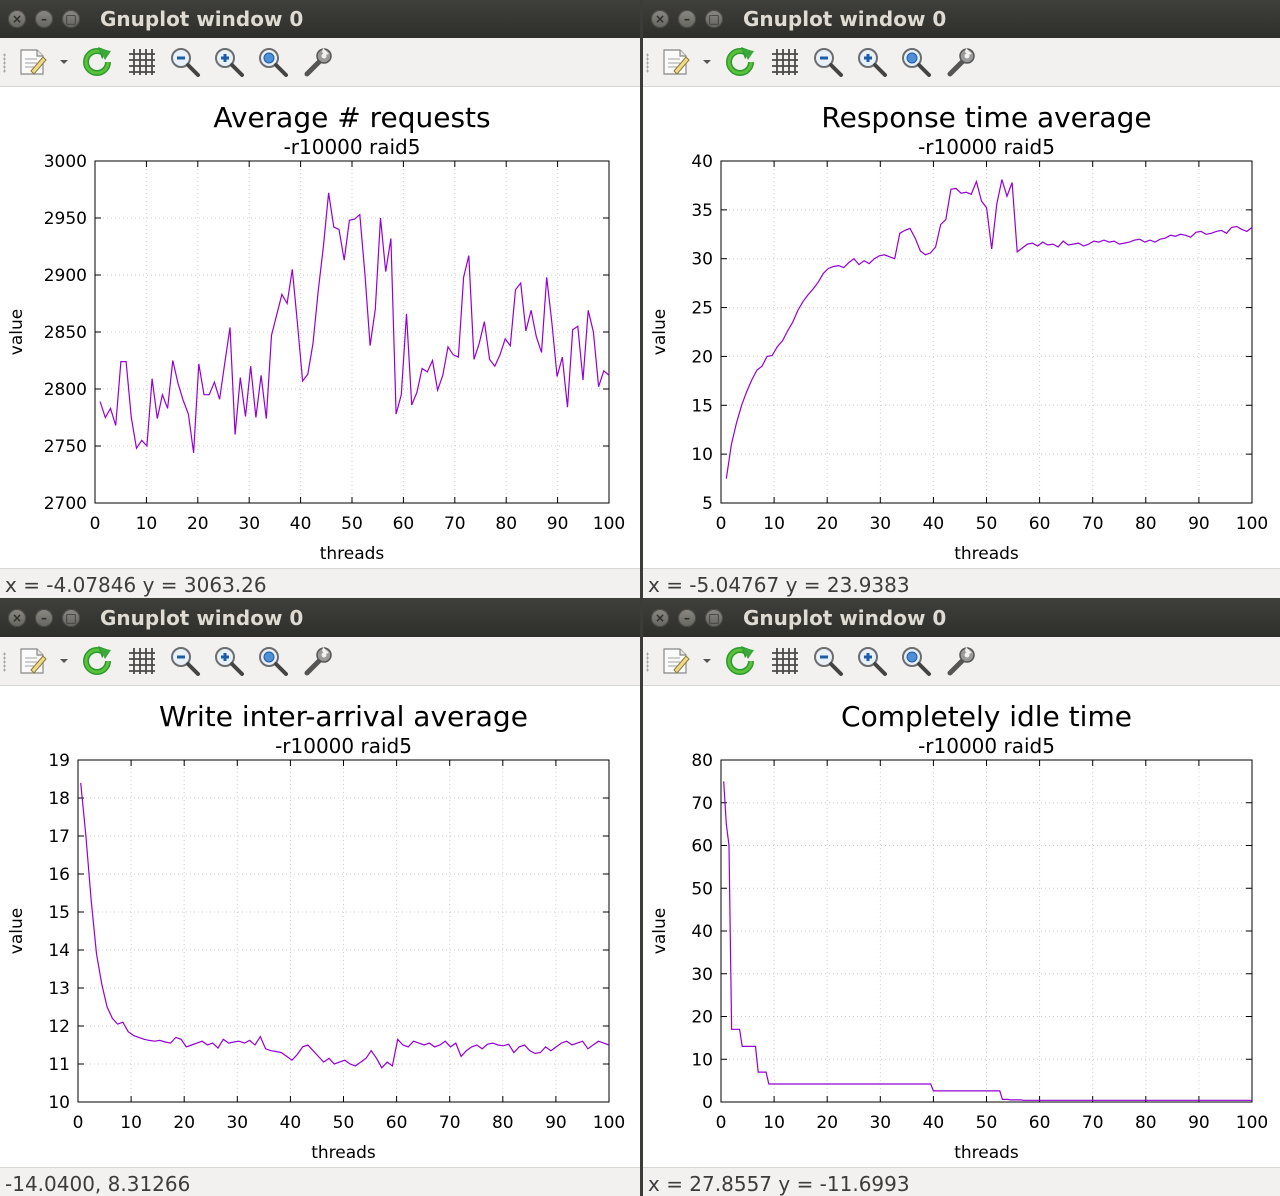 The height and width of the screenshot is (1196, 1280). What do you see at coordinates (702, 162) in the screenshot?
I see `y-tick-label: 40` at bounding box center [702, 162].